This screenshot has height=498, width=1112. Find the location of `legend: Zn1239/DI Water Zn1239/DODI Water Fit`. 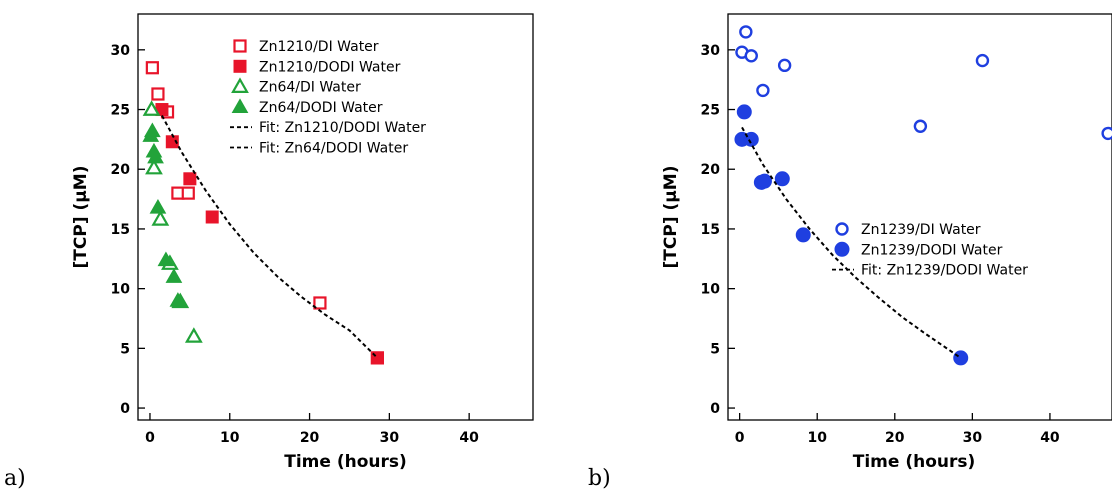

legend: Zn1239/DI Water Zn1239/DODI Water Fit is located at coordinates (930, 250).